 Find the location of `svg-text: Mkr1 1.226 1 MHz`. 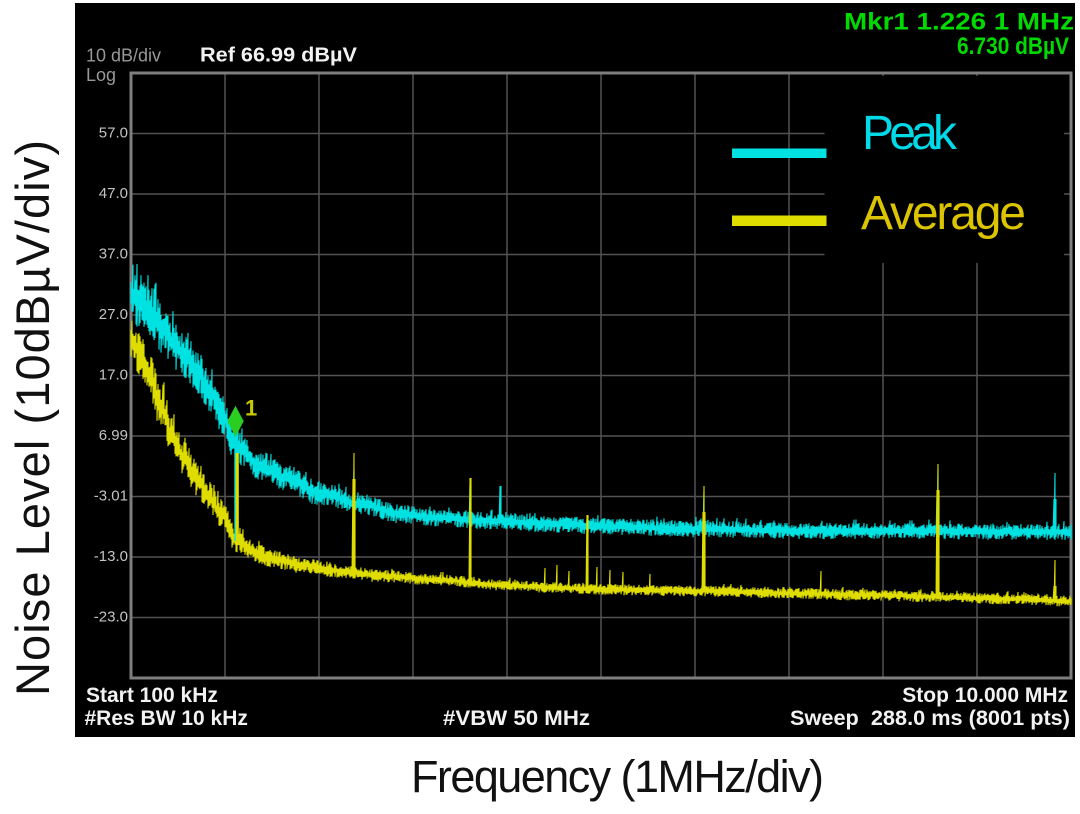

svg-text: Mkr1 1.226 1 MHz is located at coordinates (959, 22).